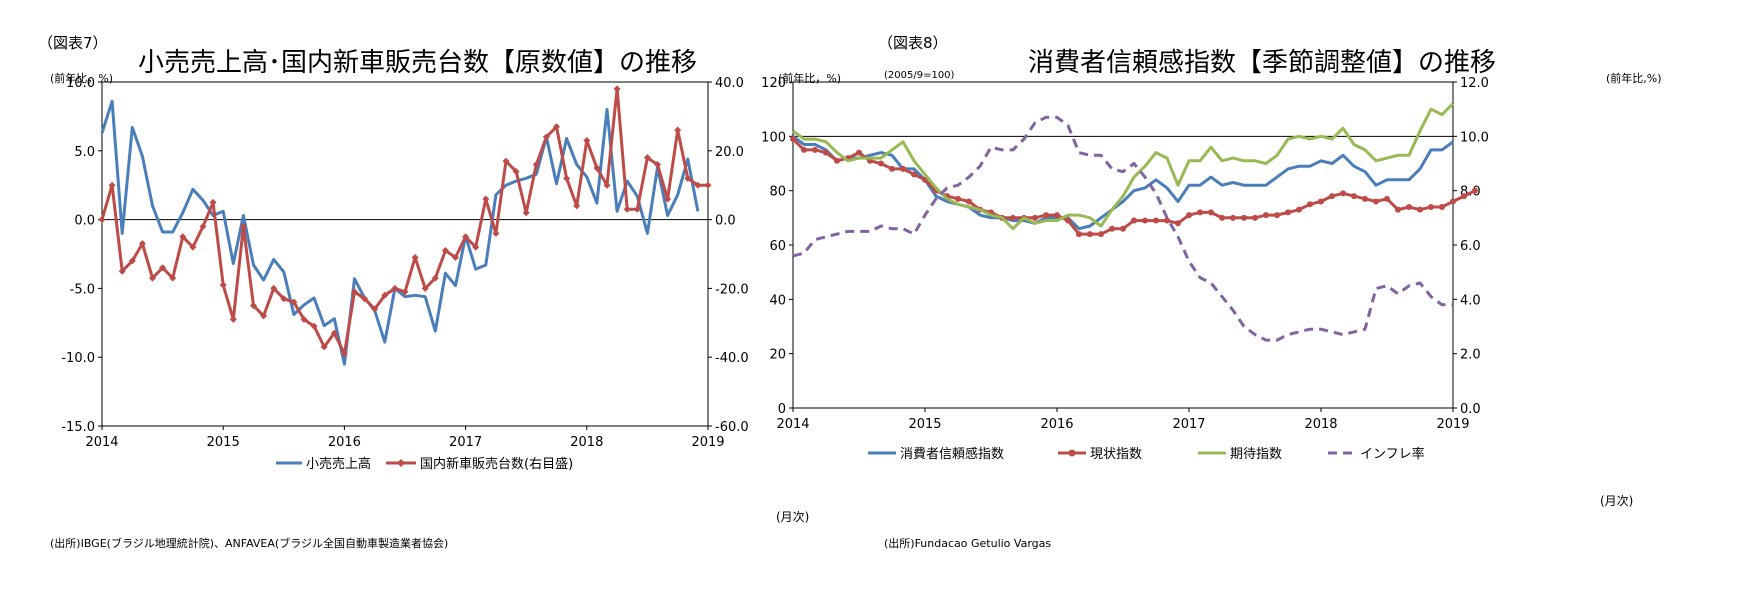 The image size is (1743, 604). What do you see at coordinates (80, 83) in the screenshot?
I see `fig7-left-tick-label: 10.0` at bounding box center [80, 83].